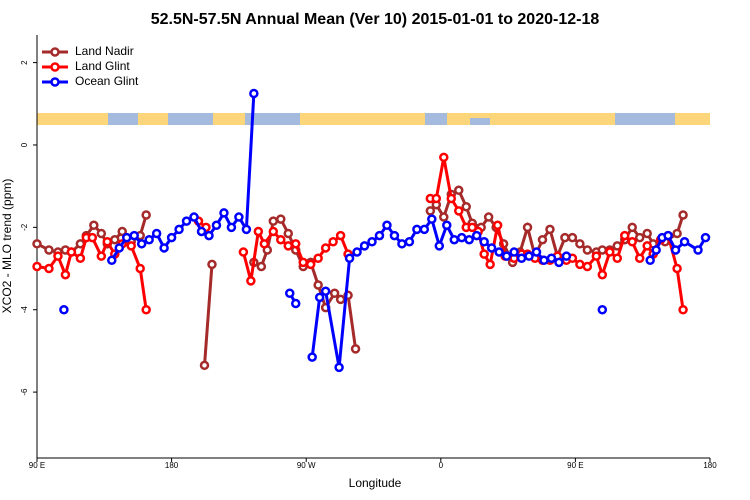 The image size is (750, 500). What do you see at coordinates (102, 66) in the screenshot?
I see `legend-label: Land Glint` at bounding box center [102, 66].